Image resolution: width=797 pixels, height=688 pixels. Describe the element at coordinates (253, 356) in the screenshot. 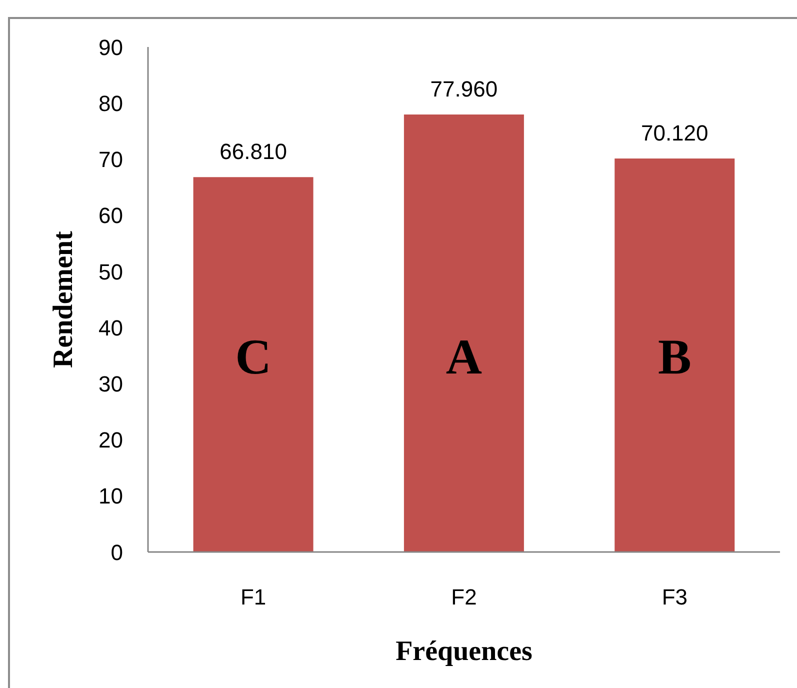

I see `annotation: C` at that location.